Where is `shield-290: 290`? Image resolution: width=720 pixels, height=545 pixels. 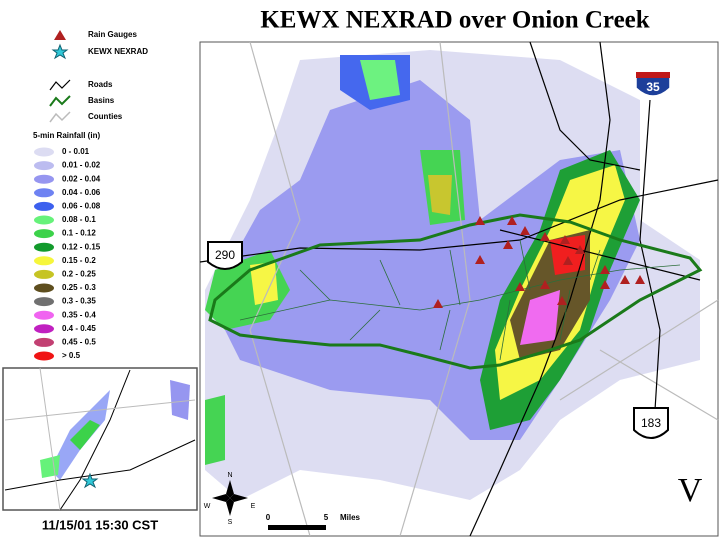
shield-290: 290 is located at coordinates (225, 255).